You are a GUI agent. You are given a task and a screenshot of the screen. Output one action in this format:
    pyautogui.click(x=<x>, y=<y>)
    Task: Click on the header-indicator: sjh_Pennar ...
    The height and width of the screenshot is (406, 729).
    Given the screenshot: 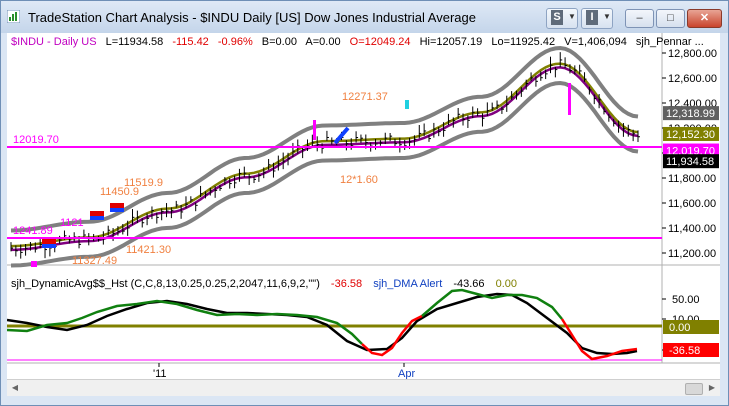 What is the action you would take?
    pyautogui.click(x=670, y=42)
    